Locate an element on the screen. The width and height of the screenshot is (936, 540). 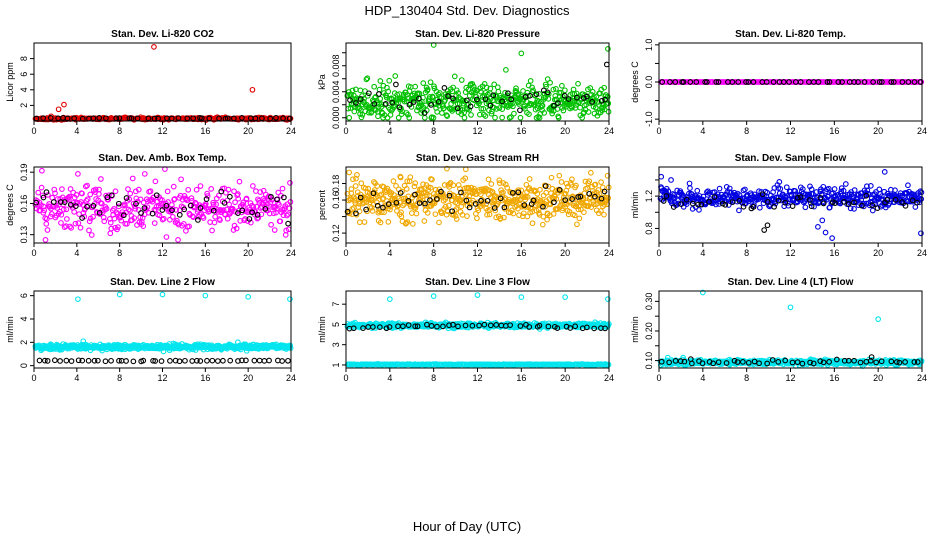
y-tick-label: 7 is located at coordinates (336, 304).